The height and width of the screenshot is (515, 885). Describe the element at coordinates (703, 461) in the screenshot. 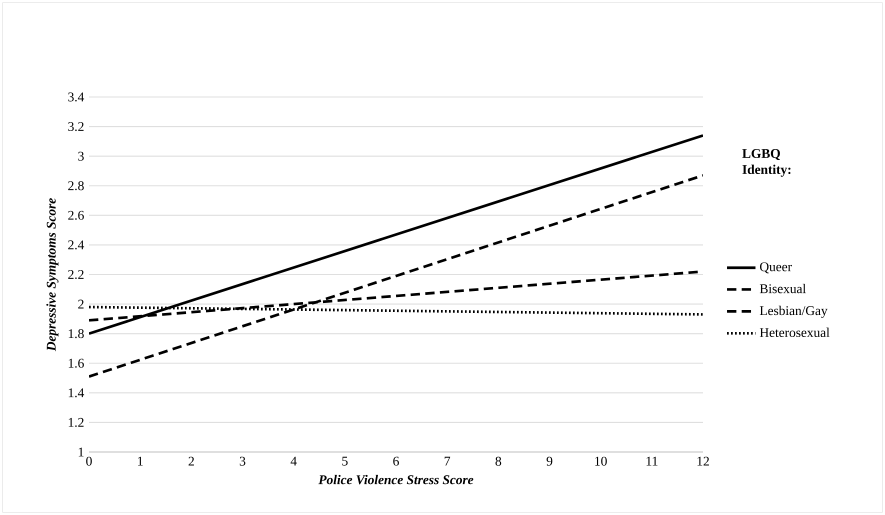

I see `x-tick-label: 12` at that location.